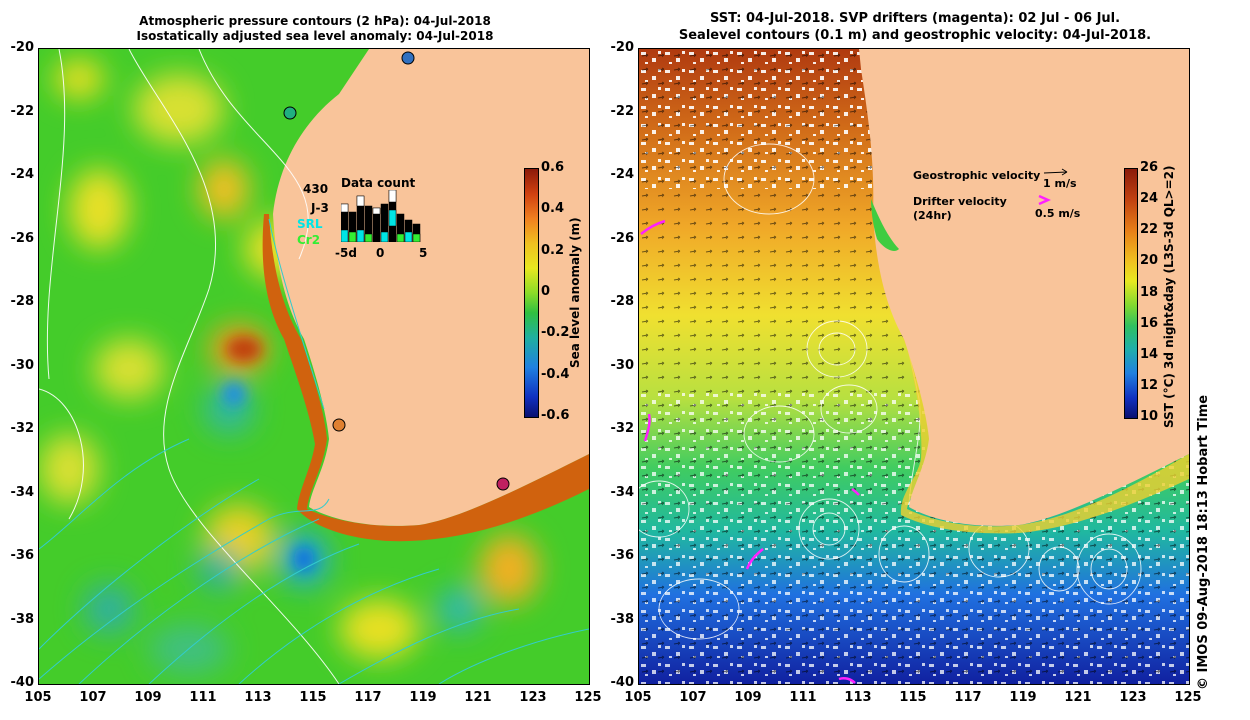 Image resolution: width=1250 pixels, height=720 pixels. What do you see at coordinates (1149, 199) in the screenshot?
I see `colorbar-tick: 24` at bounding box center [1149, 199].